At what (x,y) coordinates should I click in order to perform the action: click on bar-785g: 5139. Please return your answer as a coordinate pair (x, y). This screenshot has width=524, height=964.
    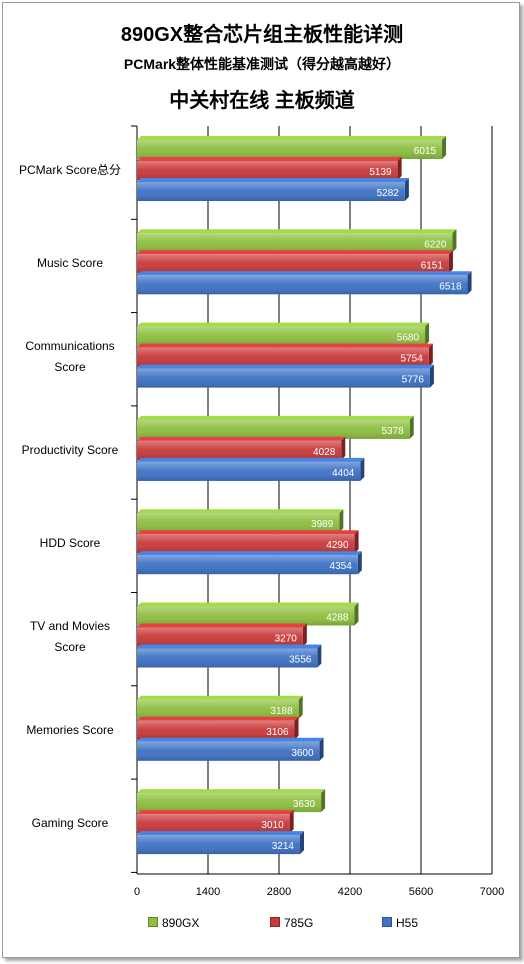
    Looking at the image, I should click on (269, 168).